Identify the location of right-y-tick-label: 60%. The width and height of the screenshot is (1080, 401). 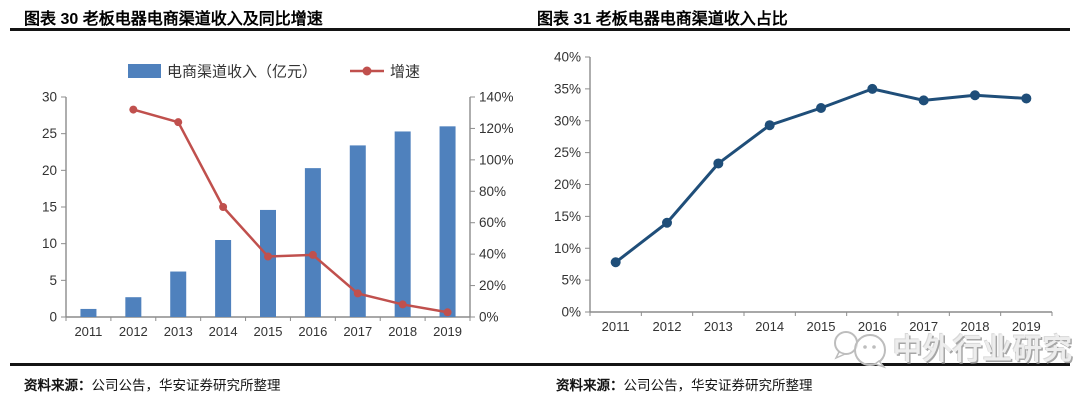
(492, 222).